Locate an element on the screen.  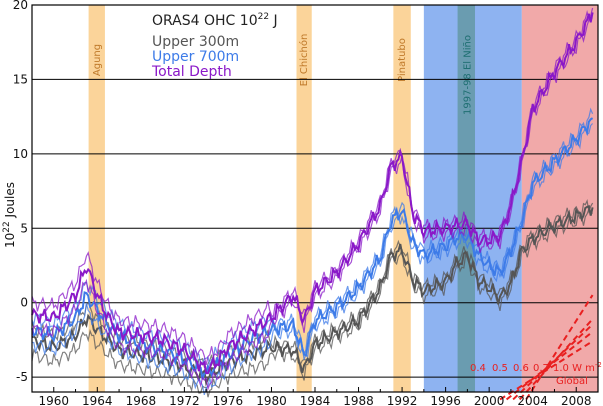
x-tick-label-2008: 2008 is located at coordinates (576, 400).